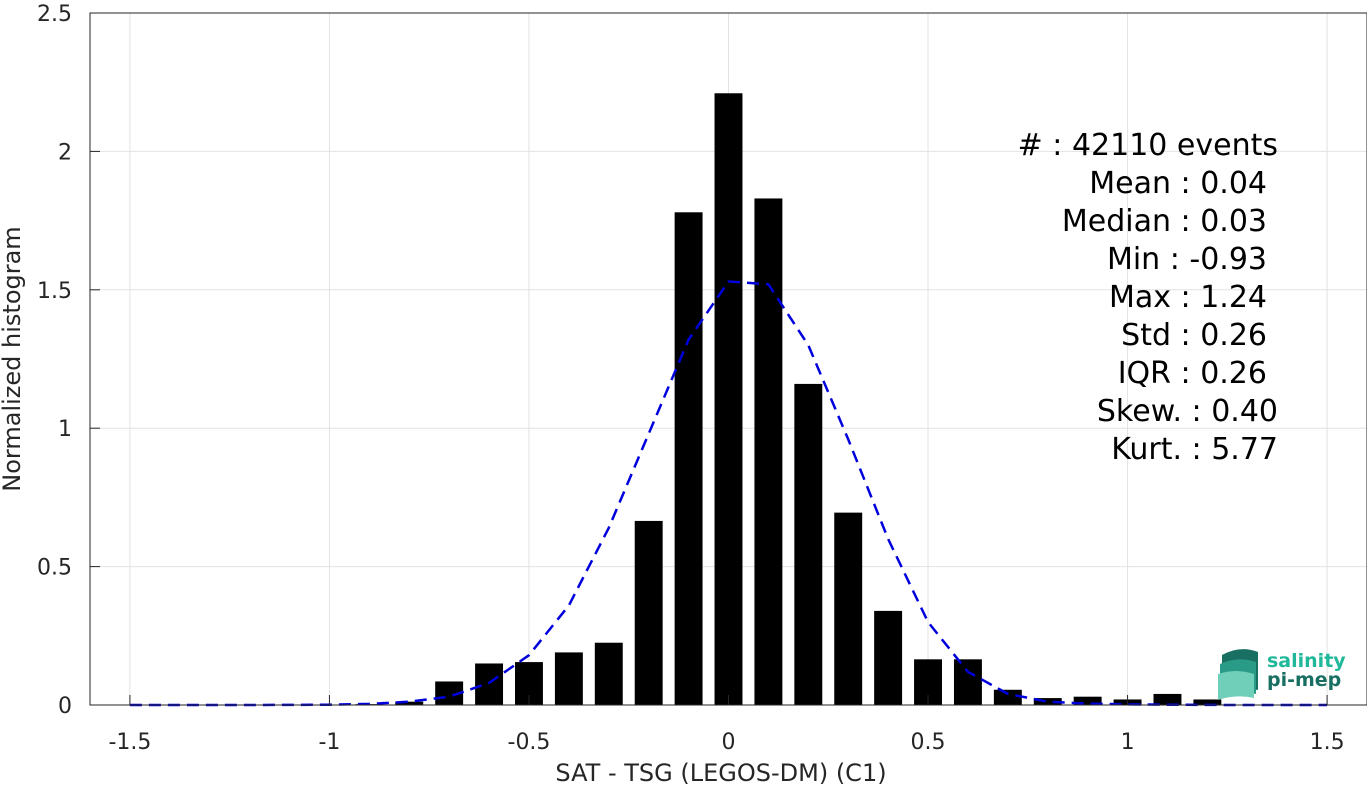 This screenshot has height=785, width=1367. Describe the element at coordinates (1192, 373) in the screenshot. I see `stat-iqr: IQR : 0.26` at that location.